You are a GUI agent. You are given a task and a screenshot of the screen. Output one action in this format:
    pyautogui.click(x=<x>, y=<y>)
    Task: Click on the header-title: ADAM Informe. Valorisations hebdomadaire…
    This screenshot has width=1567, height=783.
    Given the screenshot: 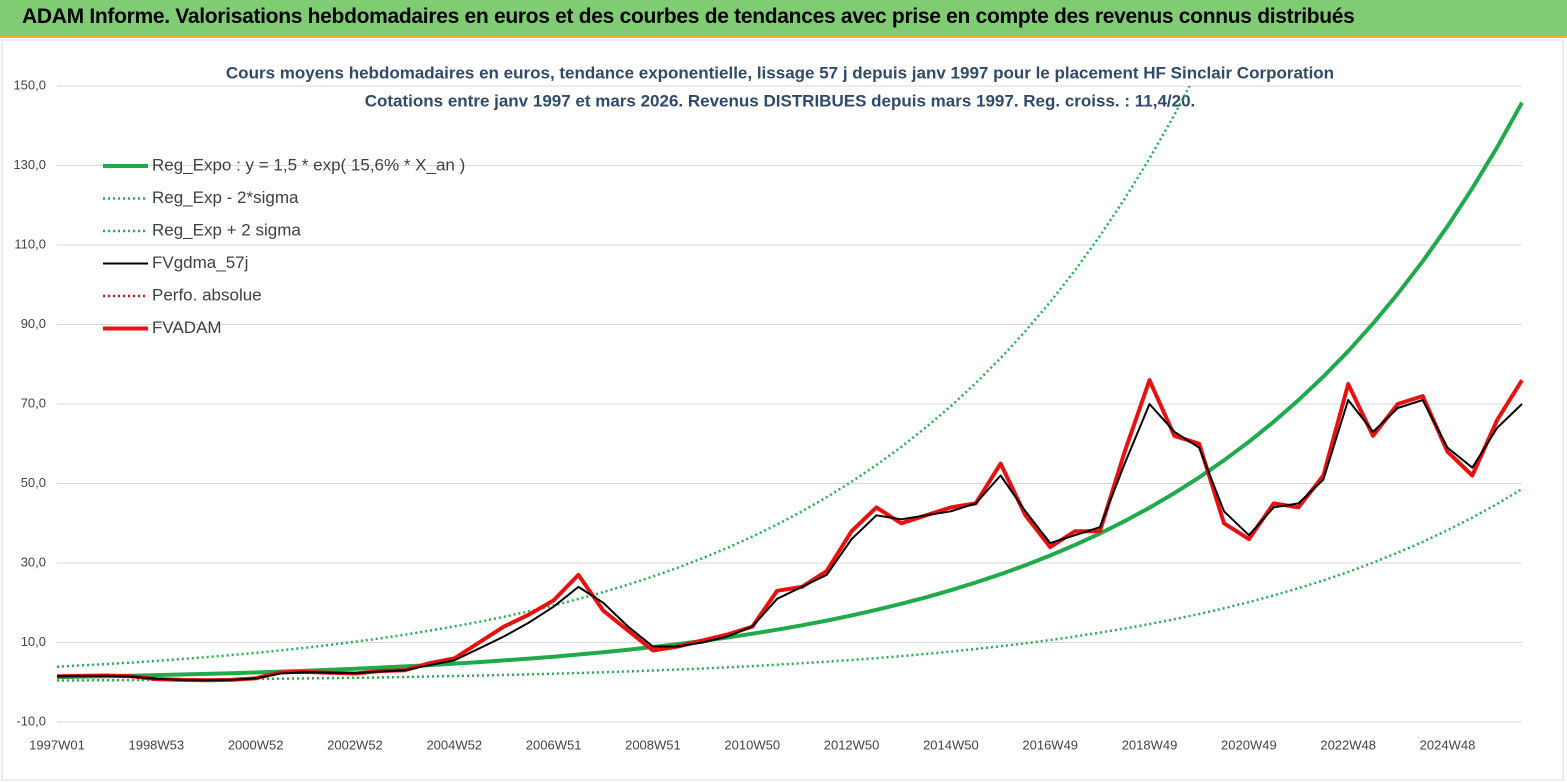 What is the action you would take?
    pyautogui.click(x=688, y=16)
    